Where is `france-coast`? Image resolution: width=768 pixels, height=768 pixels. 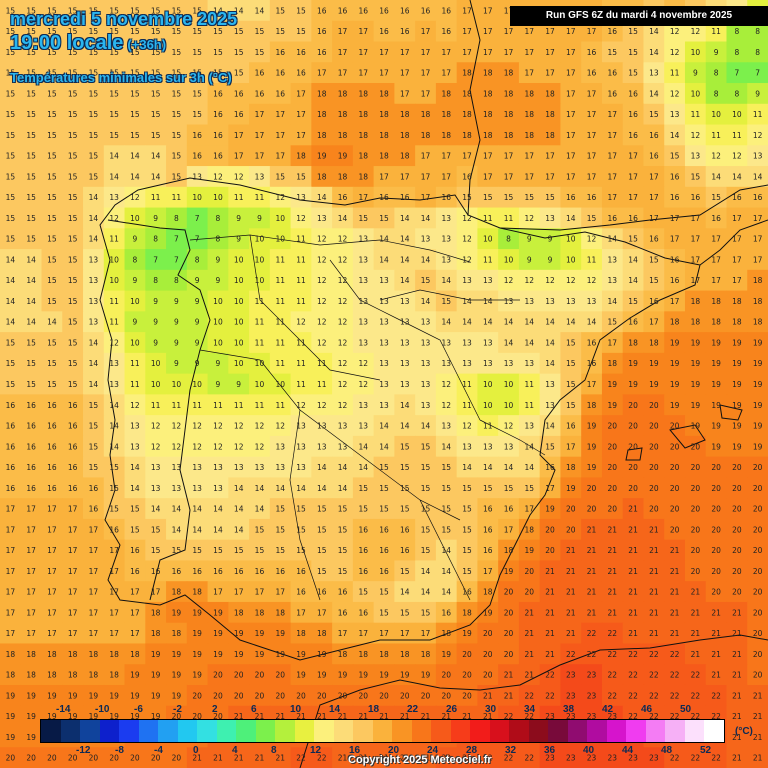
france-coast is located at coordinates (617, 133).